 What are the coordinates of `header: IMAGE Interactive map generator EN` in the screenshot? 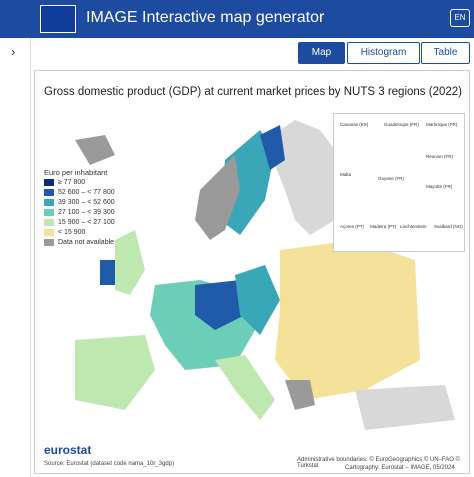 It's located at (237, 19).